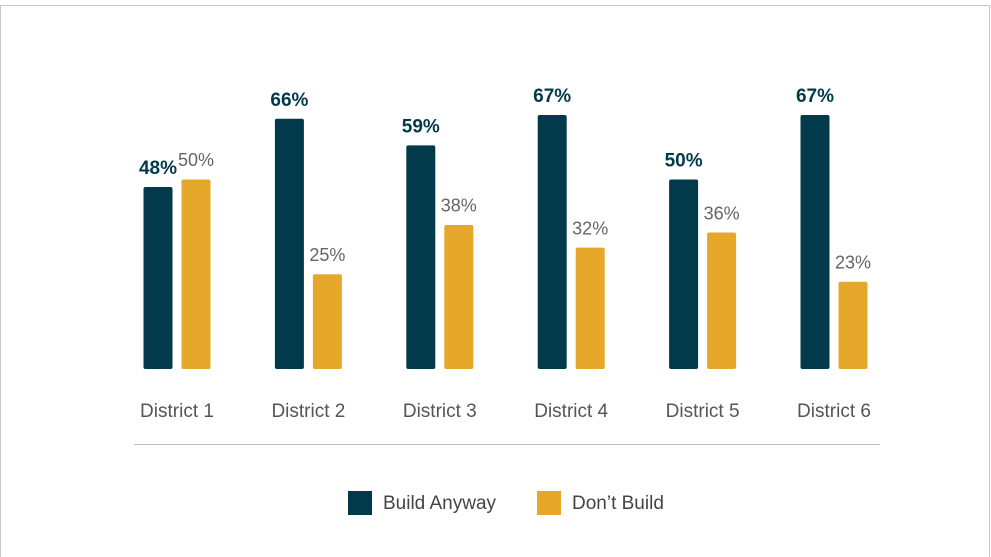  I want to click on x-tick-label: District 5, so click(703, 411).